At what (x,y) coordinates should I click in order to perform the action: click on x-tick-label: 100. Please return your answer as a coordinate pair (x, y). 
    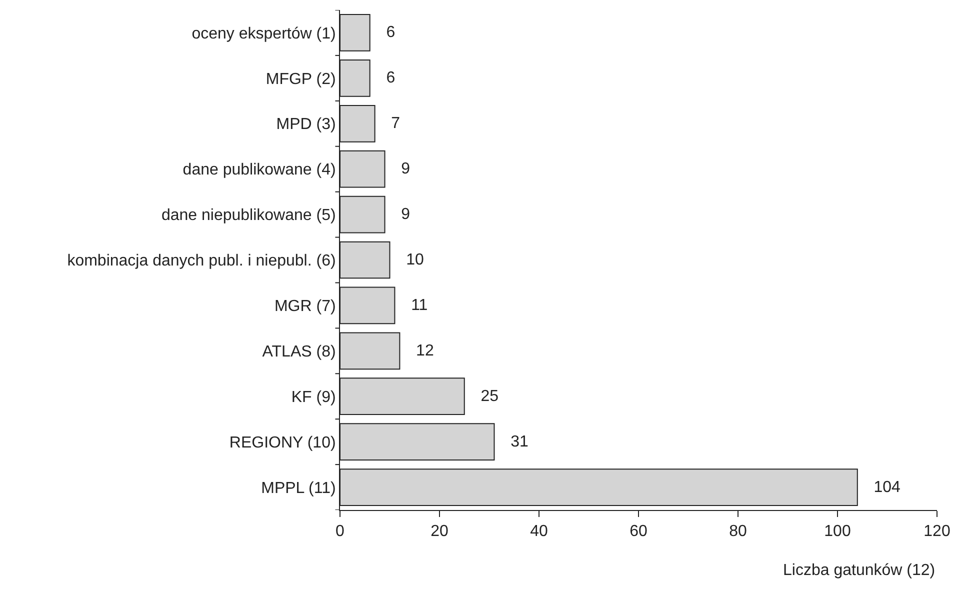
    Looking at the image, I should click on (837, 531).